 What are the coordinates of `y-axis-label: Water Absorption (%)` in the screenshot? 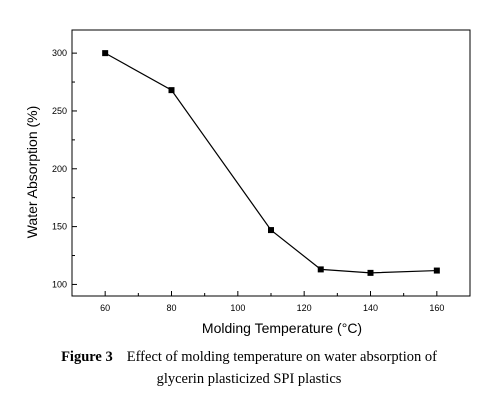 It's located at (32, 172).